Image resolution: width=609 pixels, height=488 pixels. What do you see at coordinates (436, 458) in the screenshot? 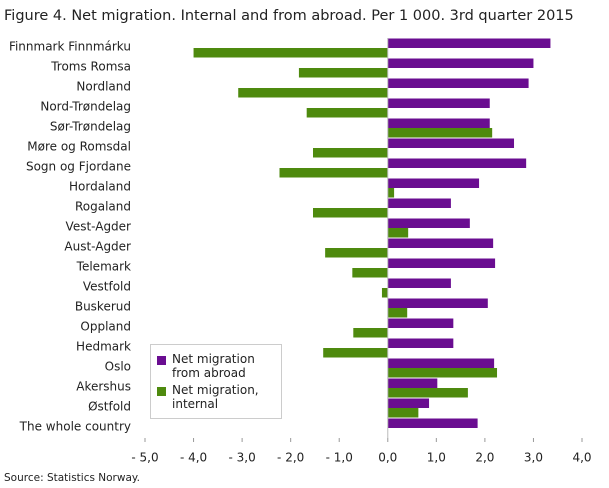
I see `x-tick-label: 1,0` at bounding box center [436, 458].